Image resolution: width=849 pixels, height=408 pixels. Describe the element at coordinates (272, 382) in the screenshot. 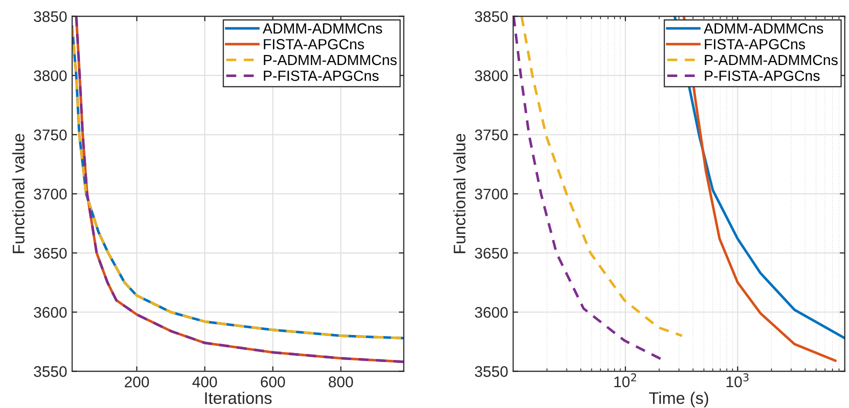

I see `x-tick-label: 600` at that location.